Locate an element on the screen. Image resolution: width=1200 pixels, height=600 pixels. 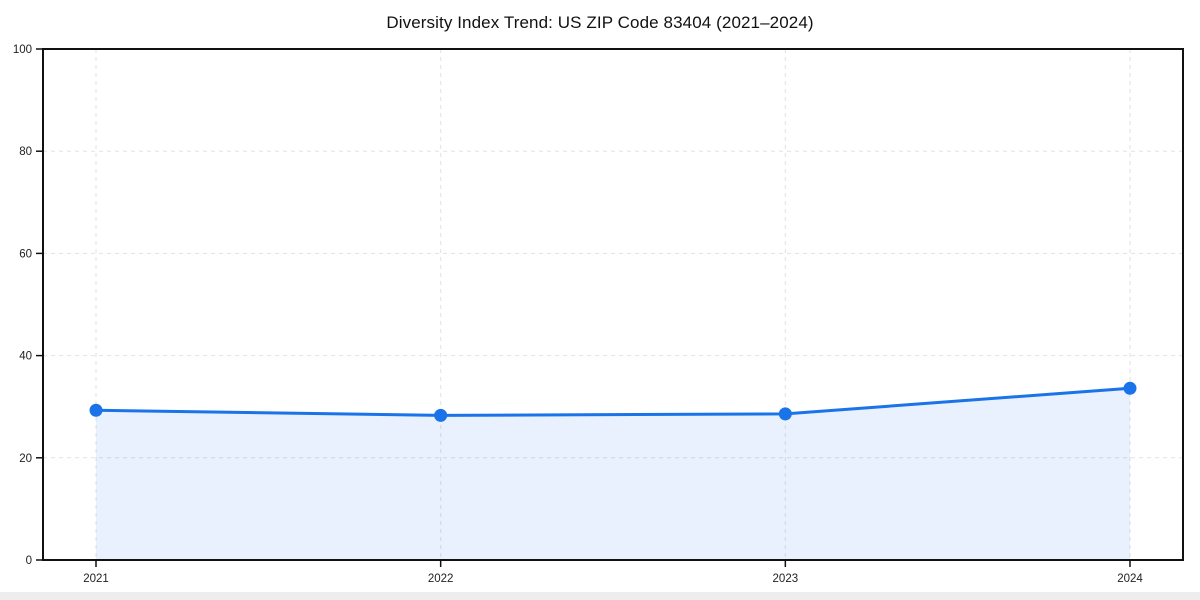
x-tick-label: 2024 is located at coordinates (1130, 579).